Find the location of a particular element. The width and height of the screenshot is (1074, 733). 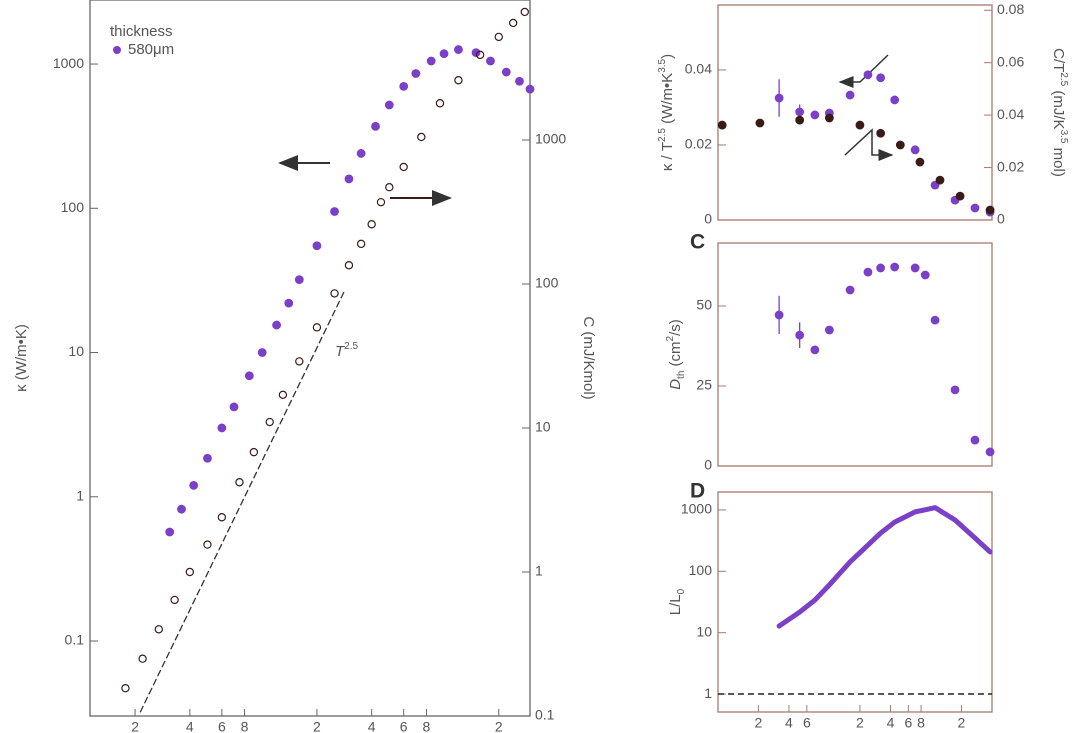

y-tick-label: 1 is located at coordinates (80, 495).